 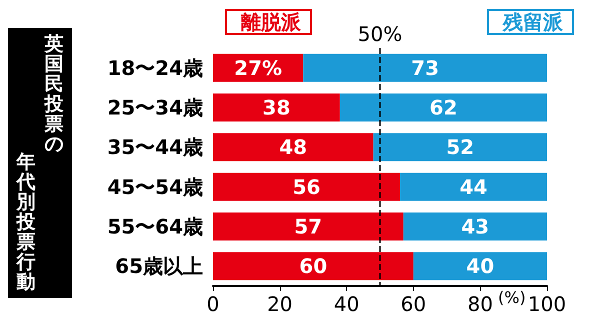 I want to click on data-label: 62, so click(x=444, y=108).